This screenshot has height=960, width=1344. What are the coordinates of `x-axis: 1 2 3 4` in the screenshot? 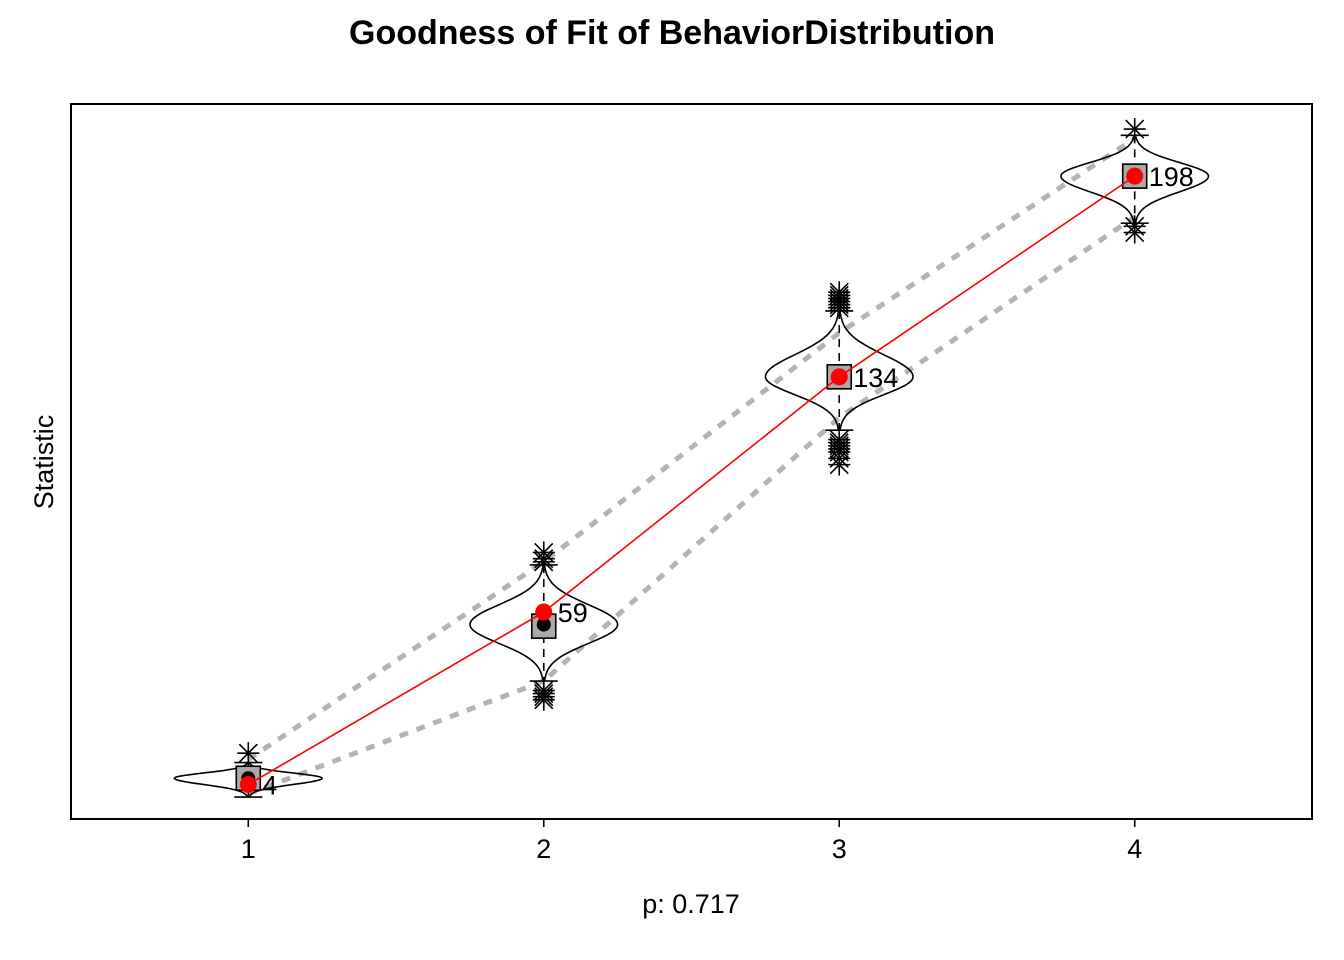 It's located at (691, 841).